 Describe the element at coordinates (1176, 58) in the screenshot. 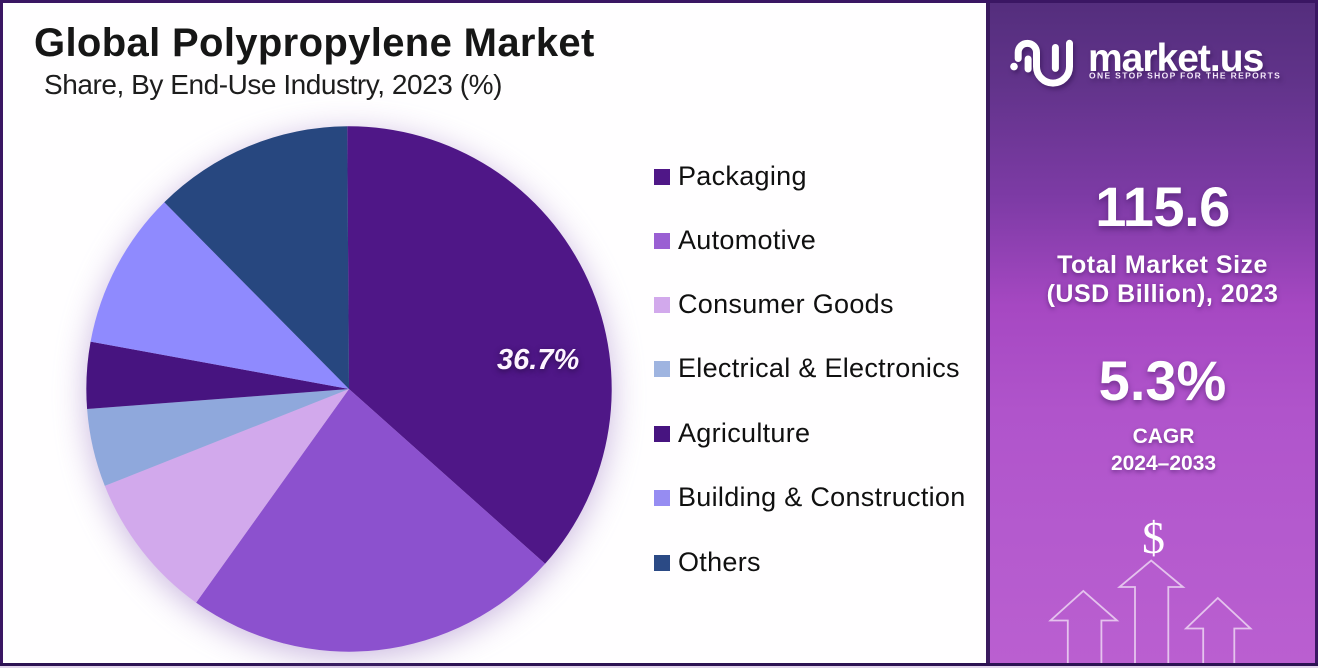

I see `svg-text: market.us` at that location.